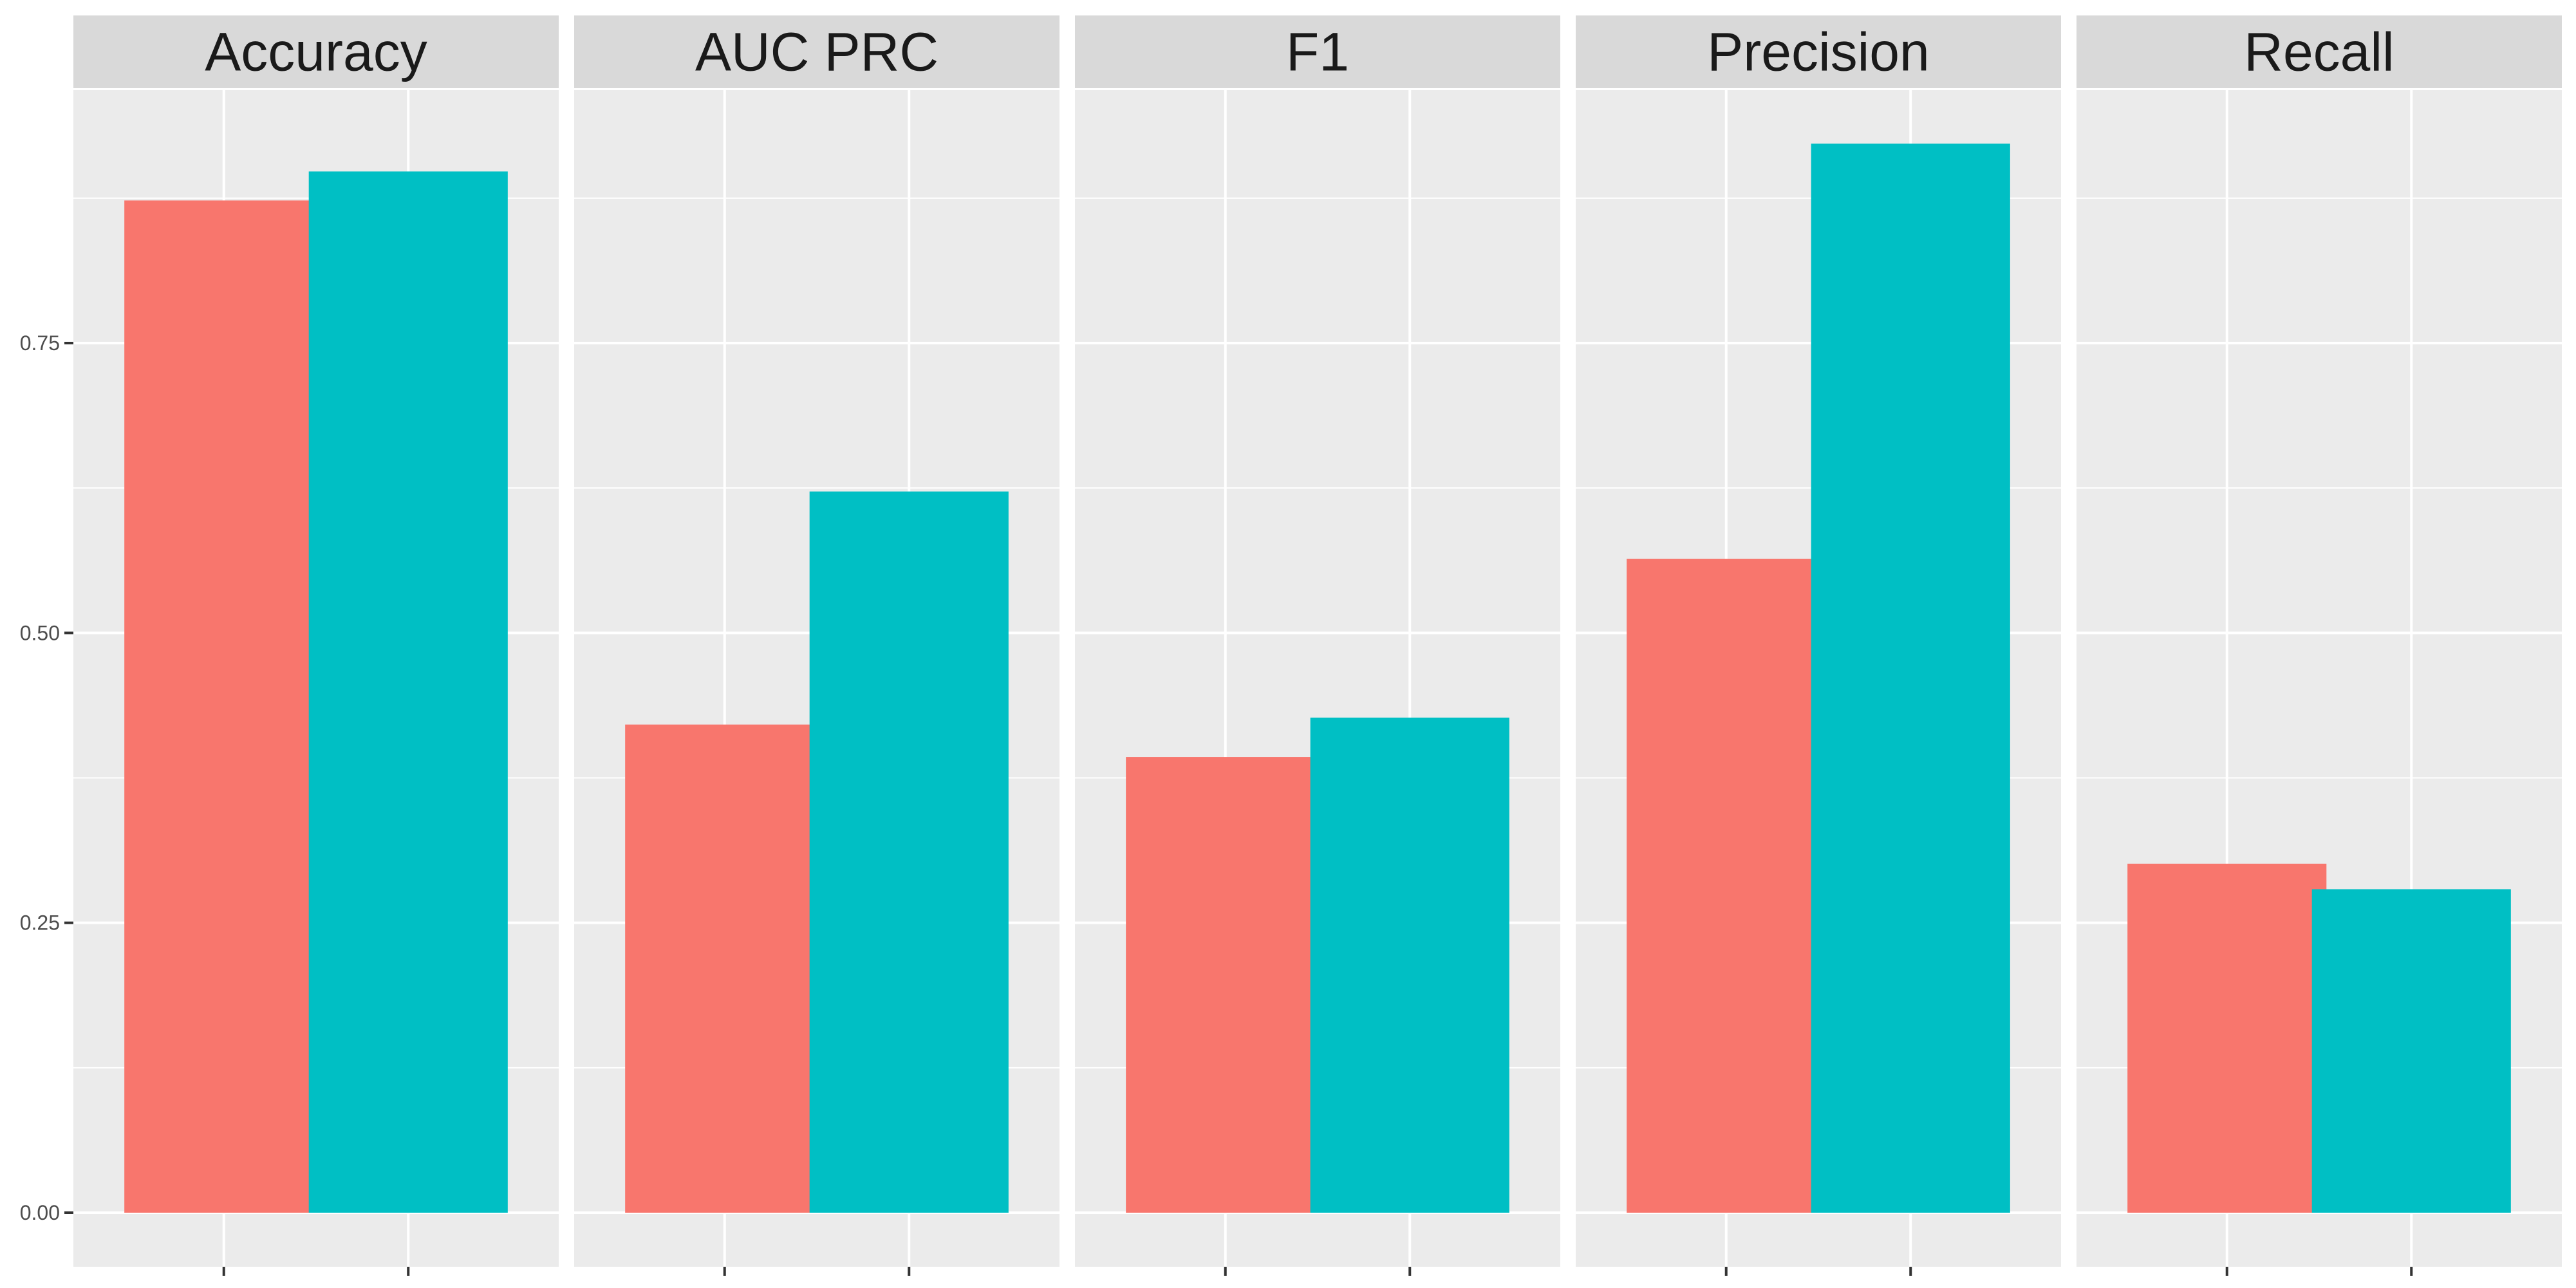 This screenshot has width=2576, height=1288. What do you see at coordinates (46, 777) in the screenshot?
I see `y-axis: 0.00 0.25 0.50 0.75` at bounding box center [46, 777].